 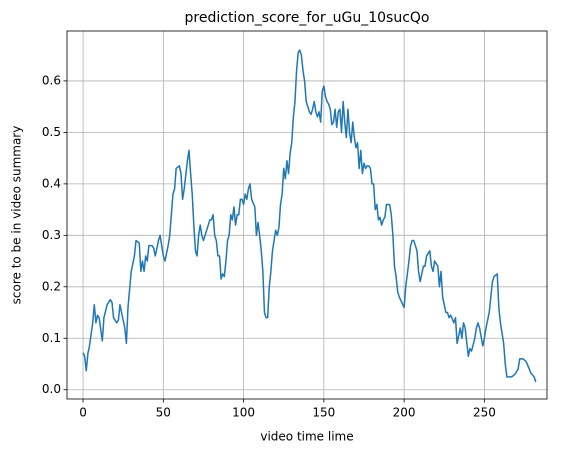 What do you see at coordinates (17, 215) in the screenshot?
I see `y-axis-label: score to be in video summary` at bounding box center [17, 215].